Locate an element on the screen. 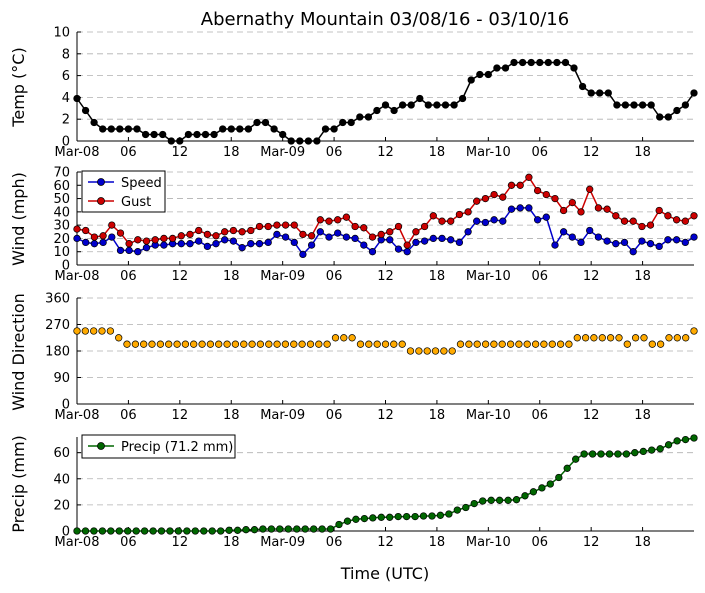 Image resolution: width=705 pixels, height=593 pixels. y-tick-label: 50 is located at coordinates (61, 199).